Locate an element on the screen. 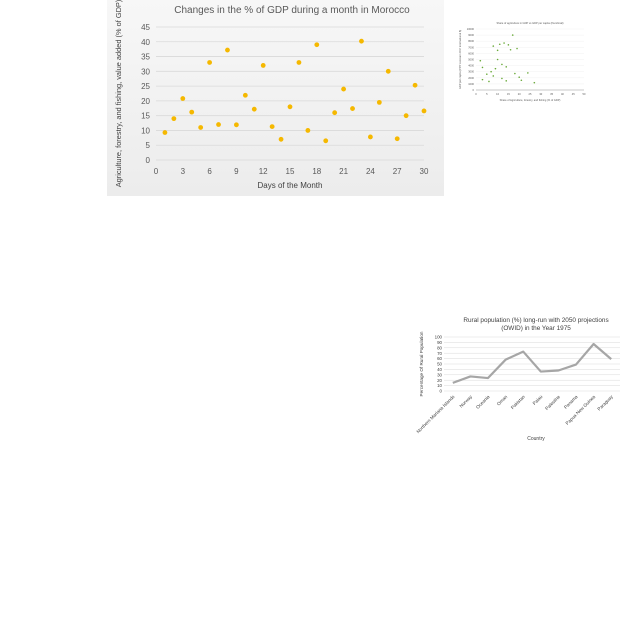  rural-y-tick-label: 90 is located at coordinates (439, 342).